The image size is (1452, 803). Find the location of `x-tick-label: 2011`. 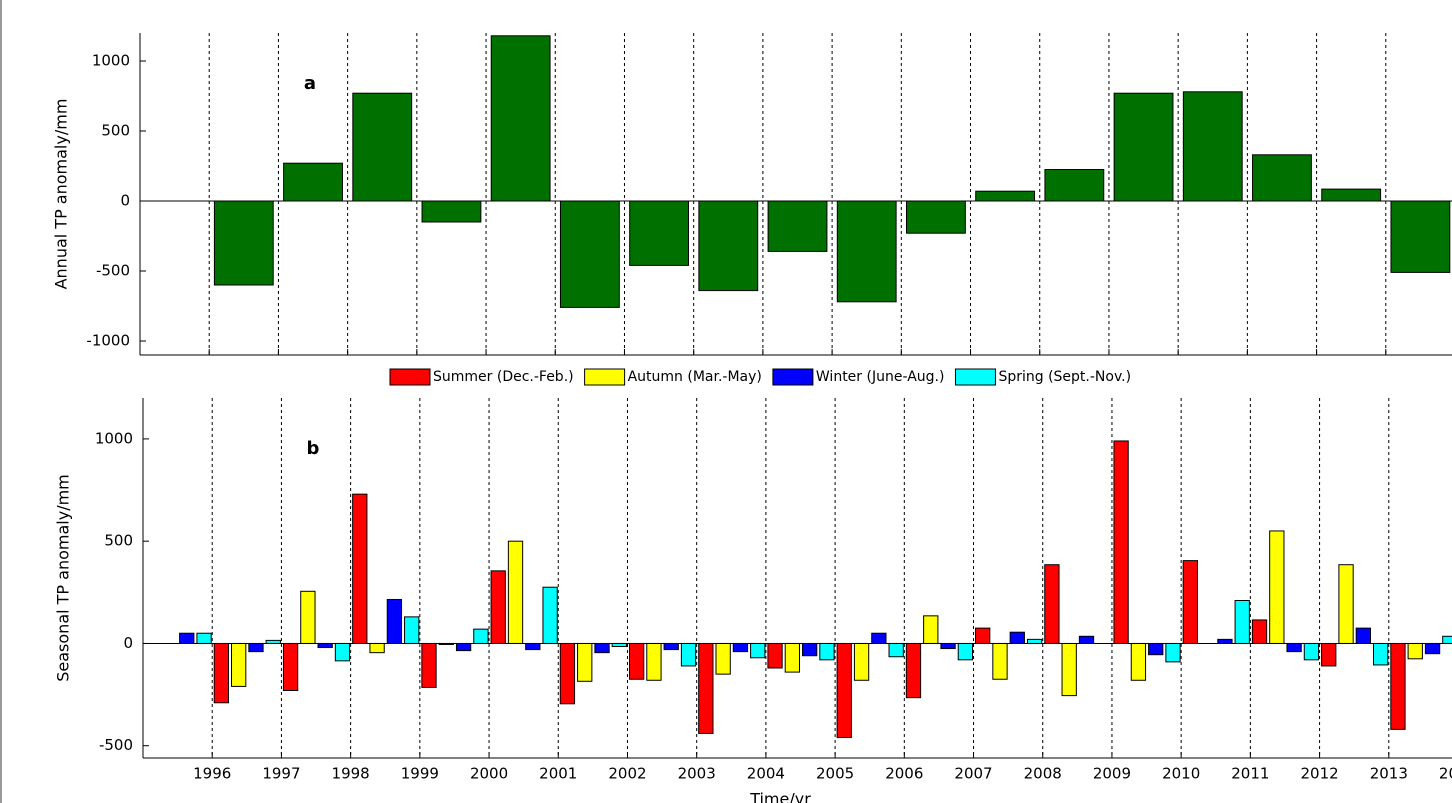

x-tick-label: 2011 is located at coordinates (1250, 774).